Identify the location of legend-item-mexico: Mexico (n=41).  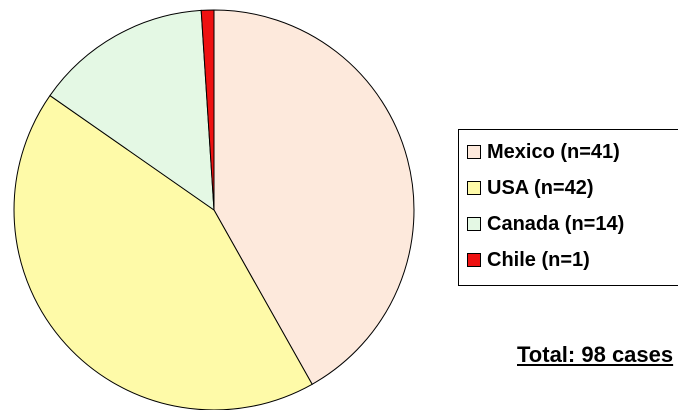
(543, 152).